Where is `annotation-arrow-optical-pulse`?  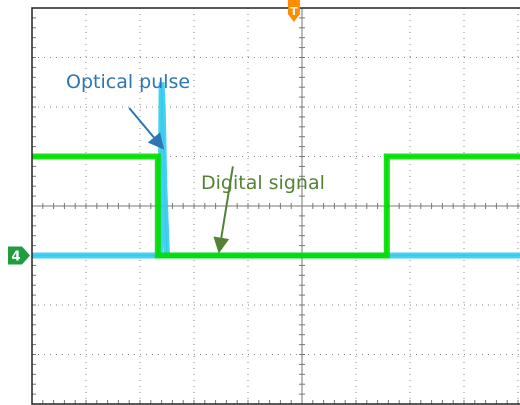
annotation-arrow-optical-pulse is located at coordinates (146, 128).